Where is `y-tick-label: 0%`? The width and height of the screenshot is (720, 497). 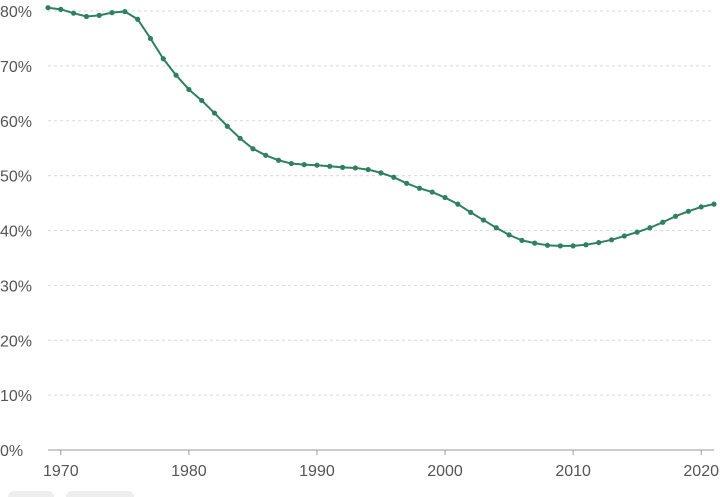 y-tick-label: 0% is located at coordinates (11, 451).